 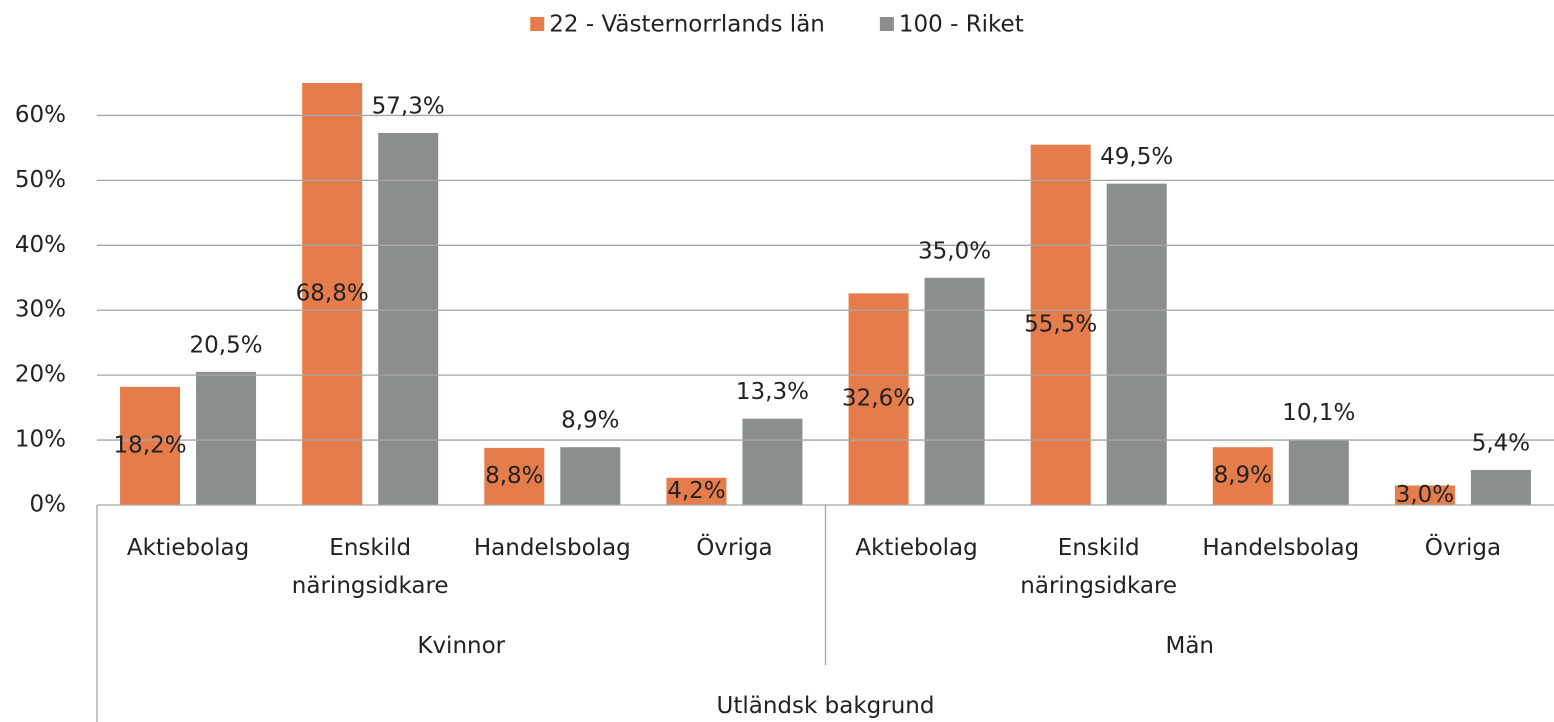 I want to click on data-label: 35,0%, so click(x=954, y=251).